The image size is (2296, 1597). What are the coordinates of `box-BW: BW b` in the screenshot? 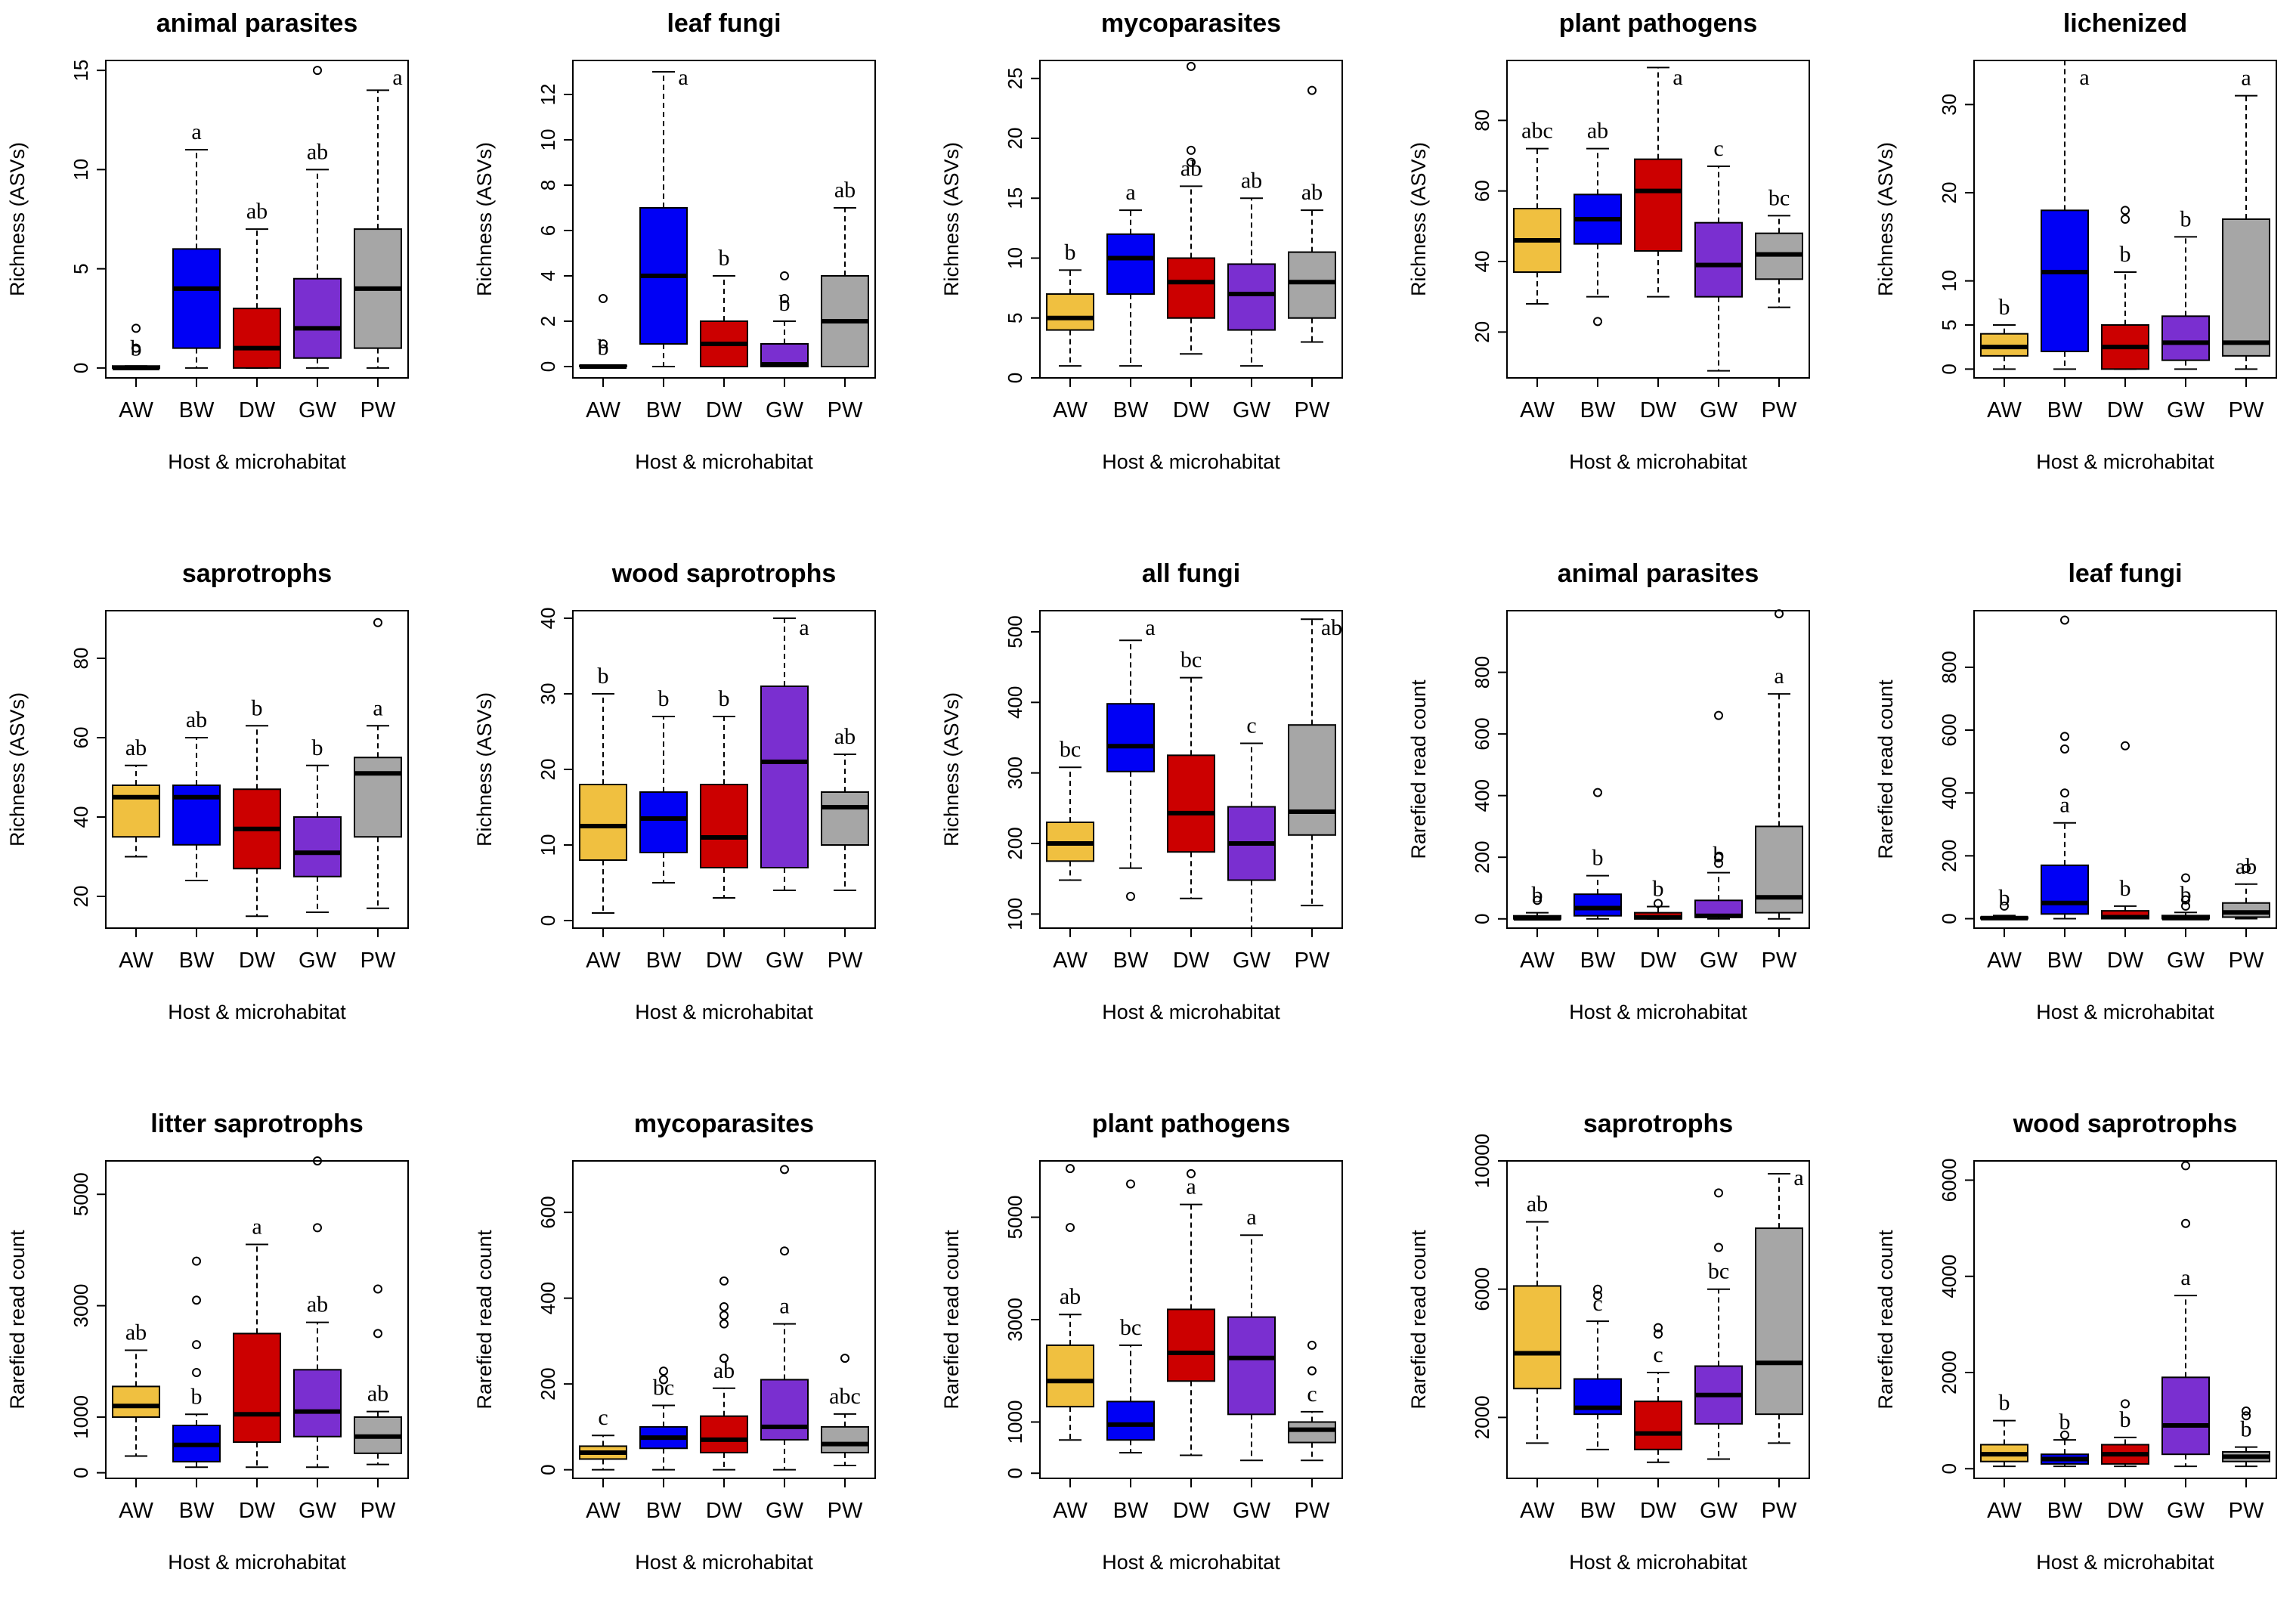 It's located at (1597, 880).